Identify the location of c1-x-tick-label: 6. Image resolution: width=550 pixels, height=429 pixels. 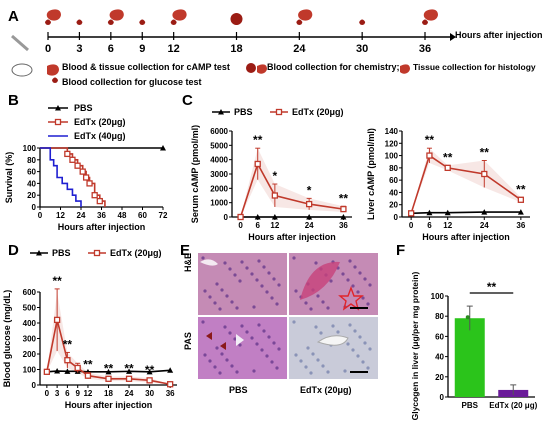
(257, 225).